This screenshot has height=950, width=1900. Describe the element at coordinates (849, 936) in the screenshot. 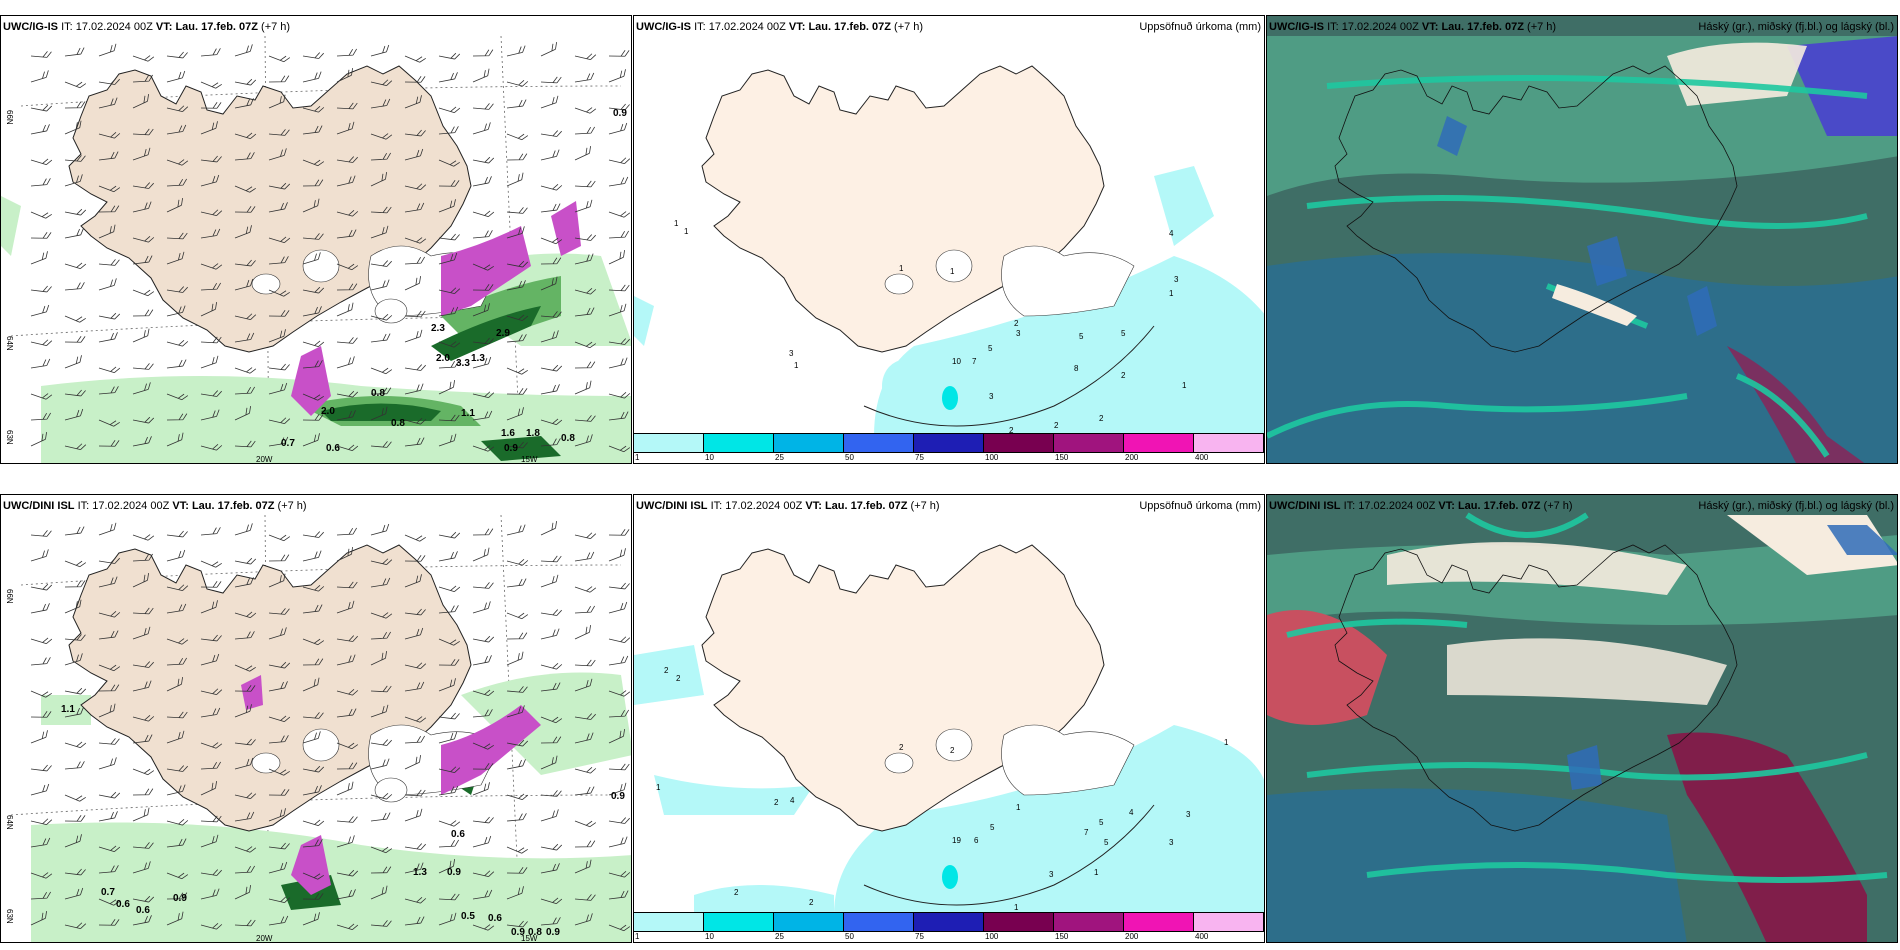

I see `colorbar-tick: 50` at that location.